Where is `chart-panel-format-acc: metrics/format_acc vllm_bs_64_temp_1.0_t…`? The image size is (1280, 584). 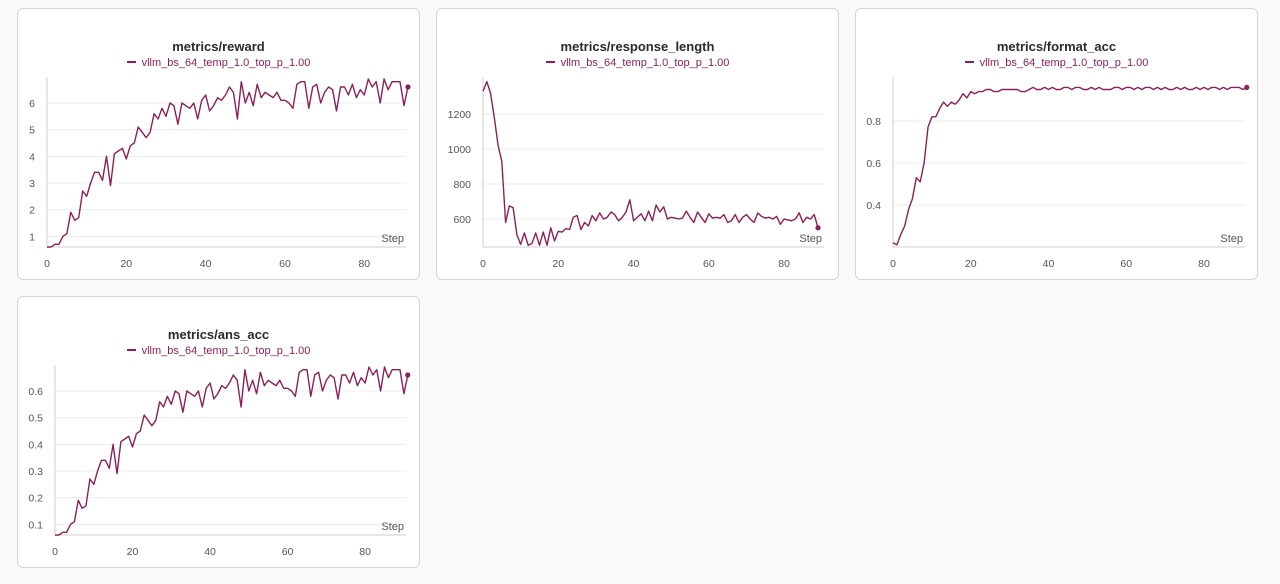
chart-panel-format-acc: metrics/format_acc vllm_bs_64_temp_1.0_t… is located at coordinates (1056, 144).